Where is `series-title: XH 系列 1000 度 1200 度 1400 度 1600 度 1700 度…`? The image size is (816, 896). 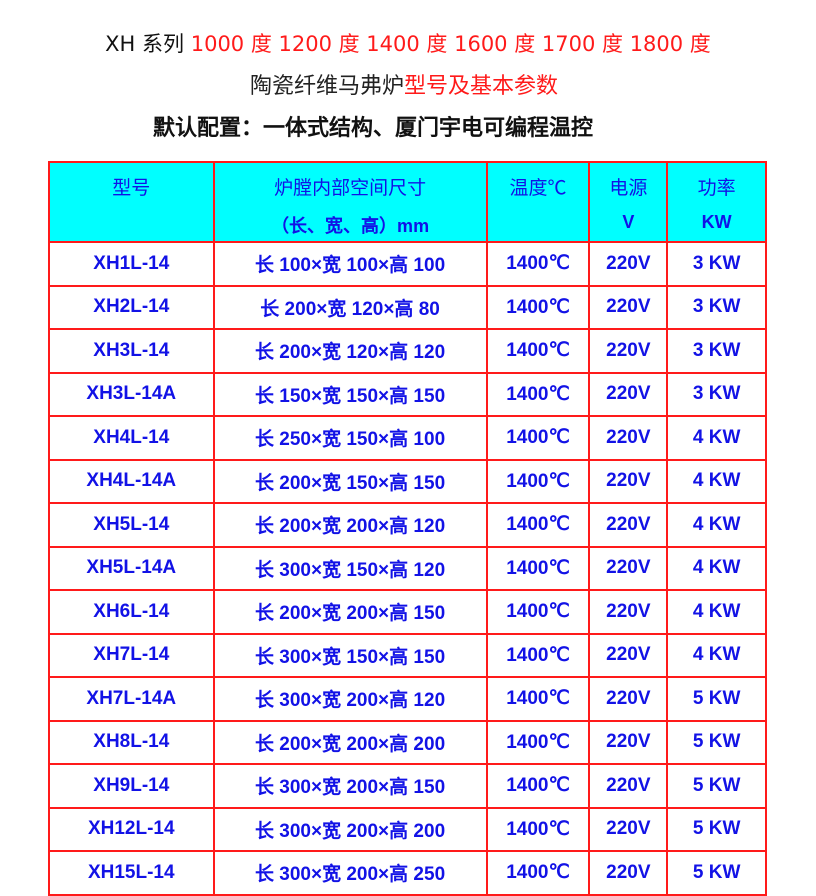 series-title: XH 系列 1000 度 1200 度 1400 度 1600 度 1700 度… is located at coordinates (408, 43).